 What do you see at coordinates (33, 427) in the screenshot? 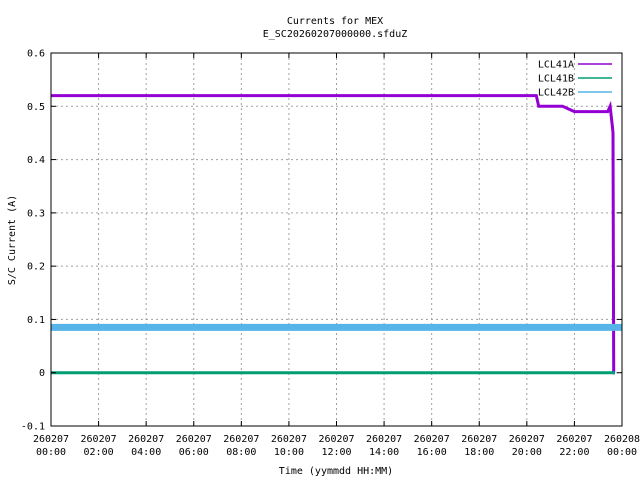
I see `y-tick-label: -0.1` at bounding box center [33, 427].